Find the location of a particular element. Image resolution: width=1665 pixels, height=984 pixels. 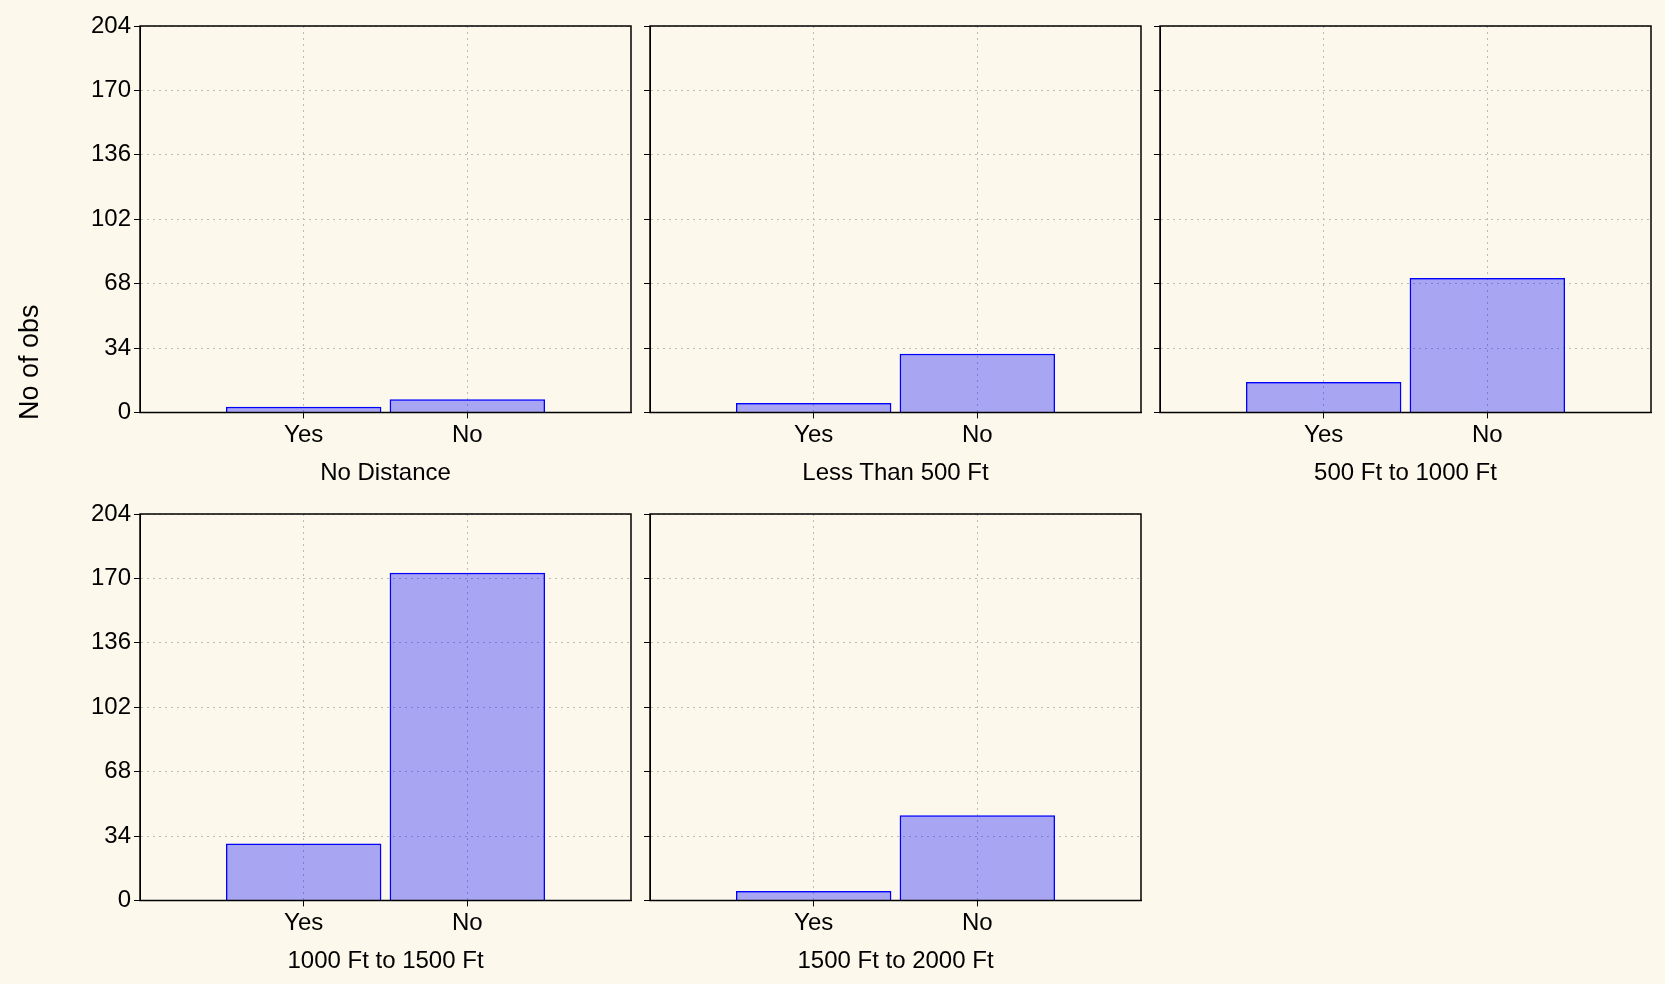

x-axis-title: 500 Ft to 1000 Ft is located at coordinates (1406, 472).